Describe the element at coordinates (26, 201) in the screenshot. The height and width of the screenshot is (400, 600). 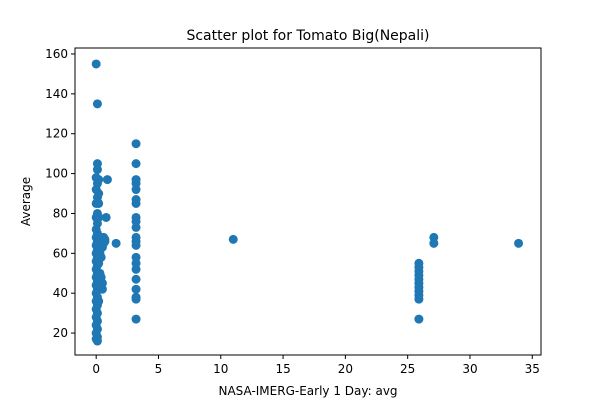
I see `y-axis-label: Average` at that location.